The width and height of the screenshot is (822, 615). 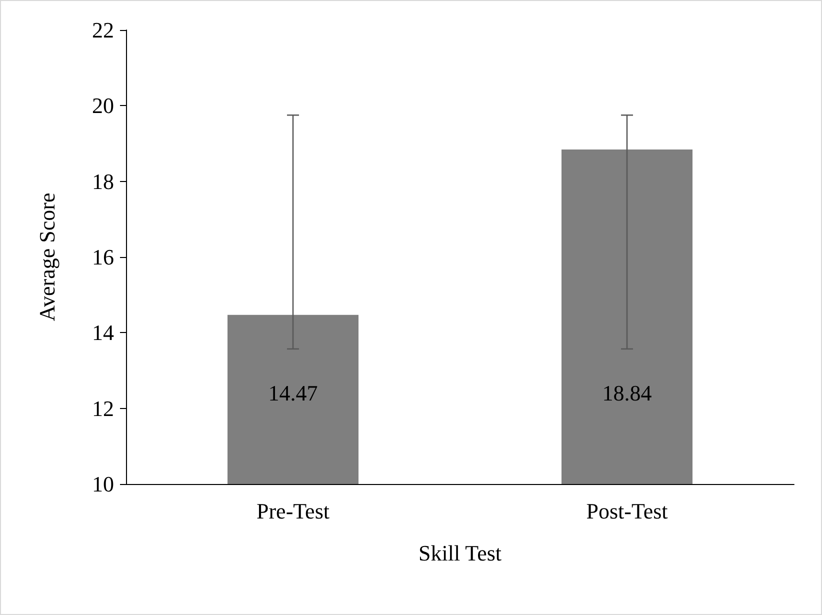 I want to click on x-tick-label: Pre-Test, so click(x=293, y=511).